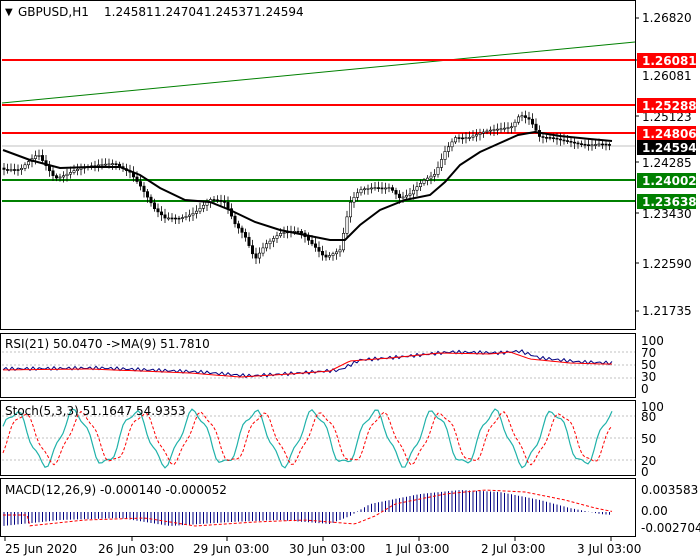 The width and height of the screenshot is (700, 560). Describe the element at coordinates (667, 76) in the screenshot. I see `price-tick-label: 1.26081` at that location.